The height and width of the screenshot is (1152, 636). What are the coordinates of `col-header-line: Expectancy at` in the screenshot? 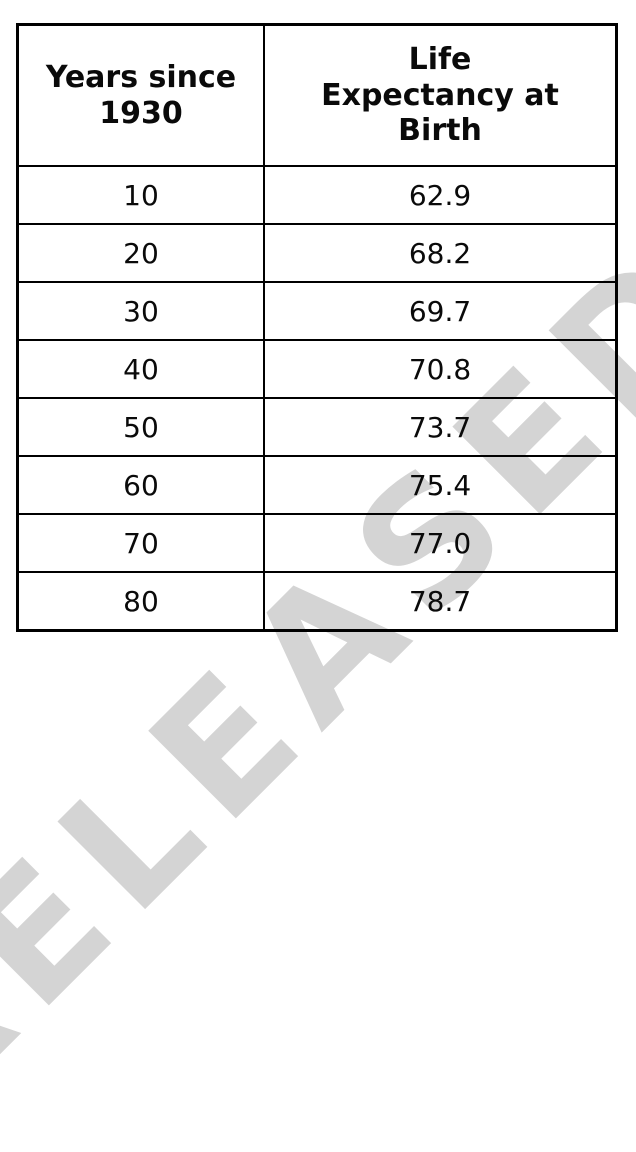 It's located at (440, 95).